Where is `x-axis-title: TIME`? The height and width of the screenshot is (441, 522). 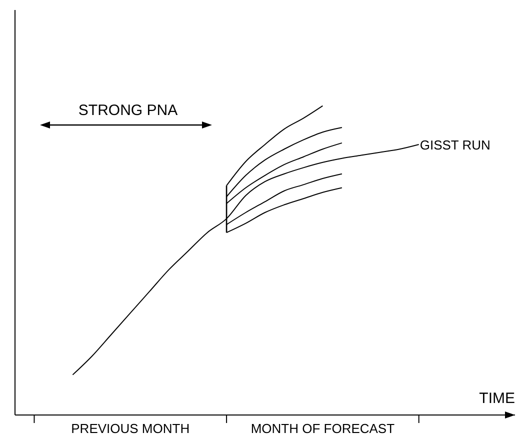
x-axis-title: TIME is located at coordinates (497, 398).